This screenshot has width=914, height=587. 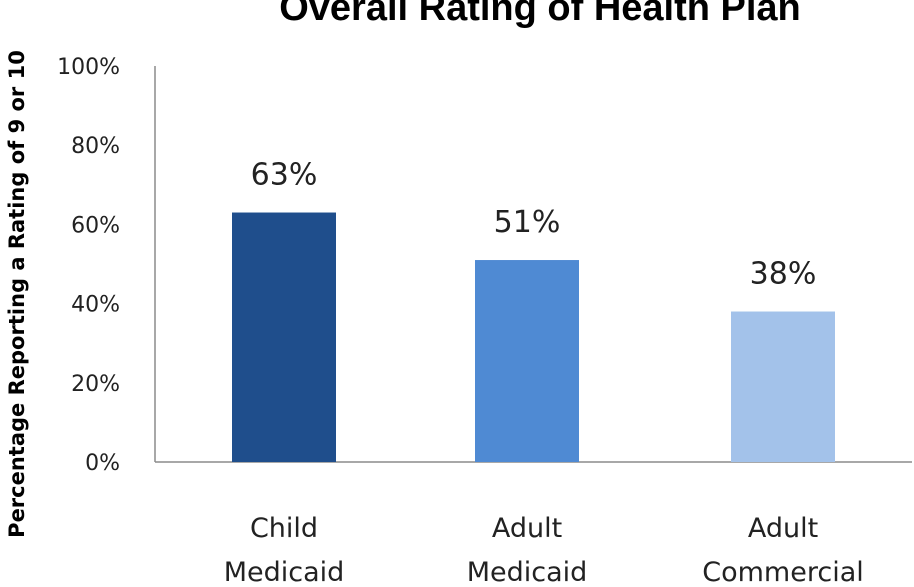 I want to click on y-tick-label: 40%, so click(x=95, y=305).